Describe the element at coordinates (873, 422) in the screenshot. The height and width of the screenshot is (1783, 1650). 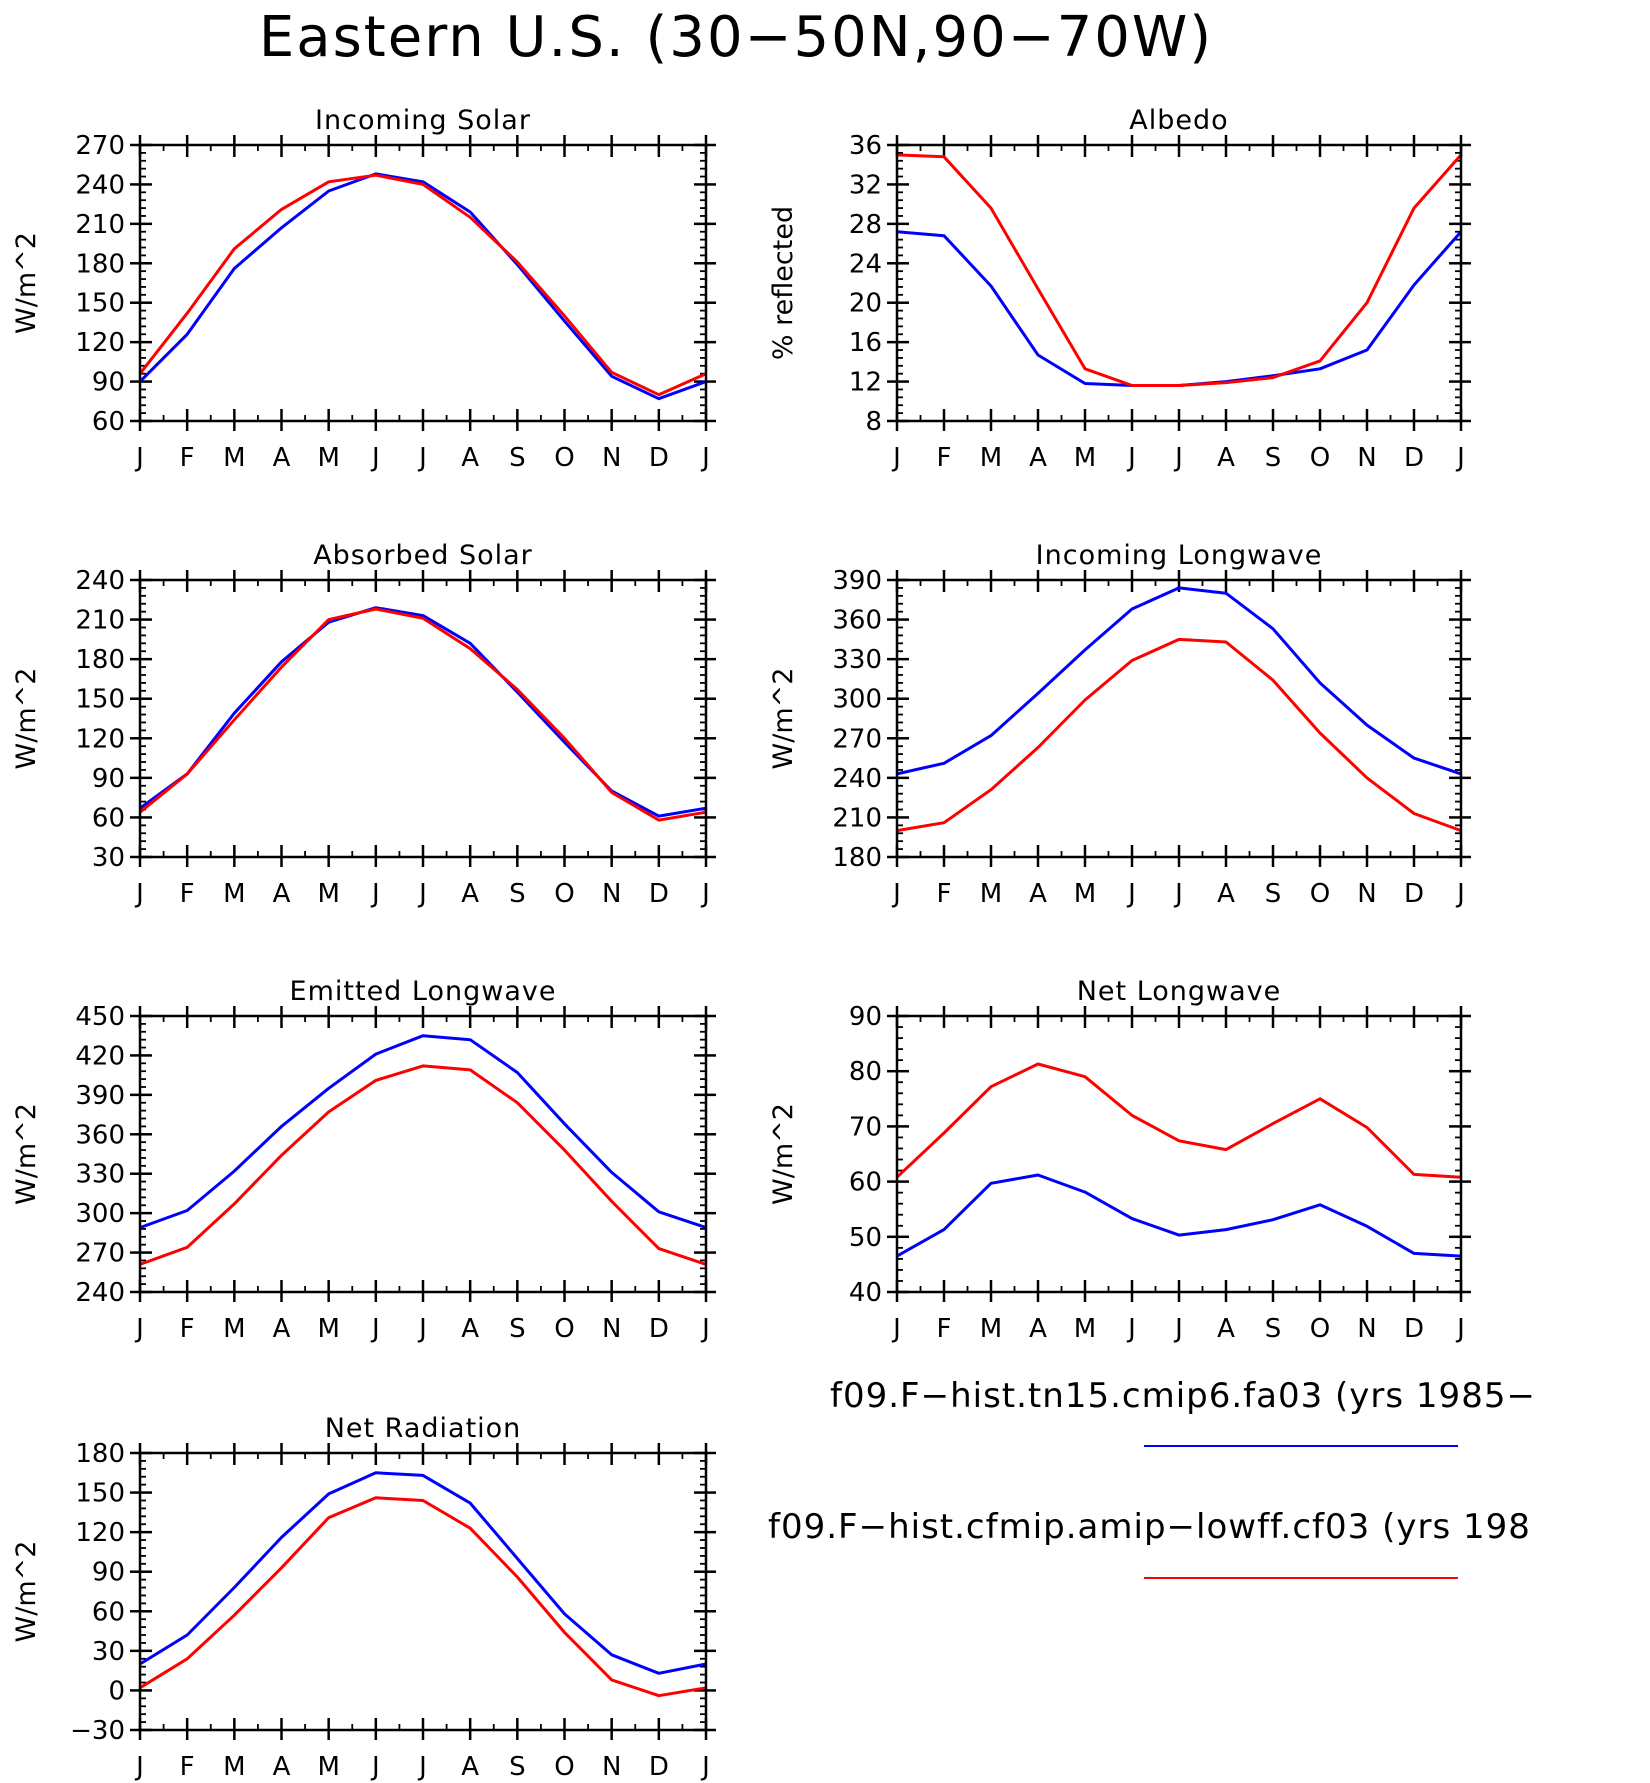
I see `y-tick-label: 8` at that location.